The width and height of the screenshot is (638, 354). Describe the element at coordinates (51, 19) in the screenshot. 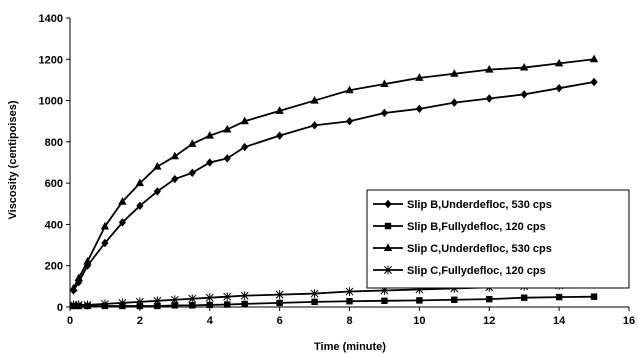

I see `y-tick-label: 1400` at that location.